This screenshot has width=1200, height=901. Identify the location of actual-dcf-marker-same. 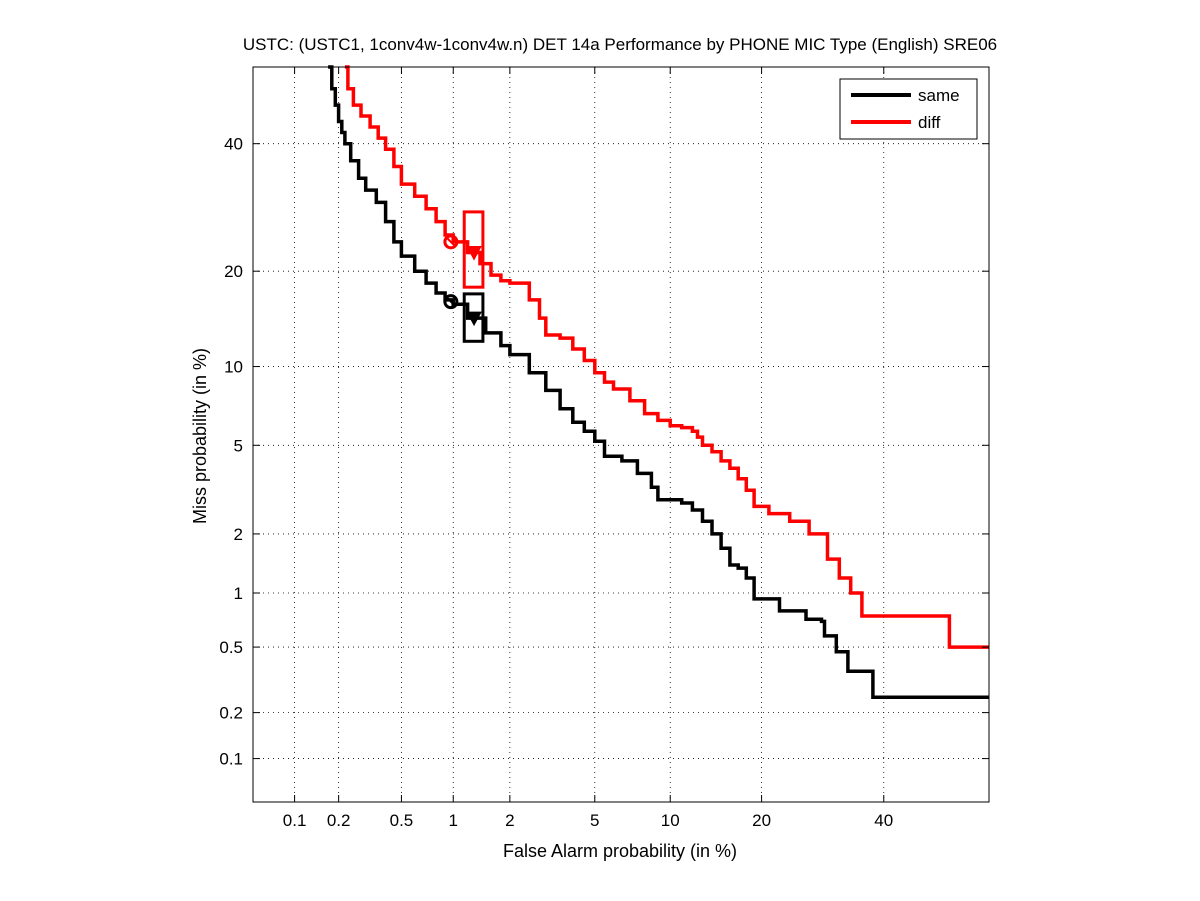
(474, 319).